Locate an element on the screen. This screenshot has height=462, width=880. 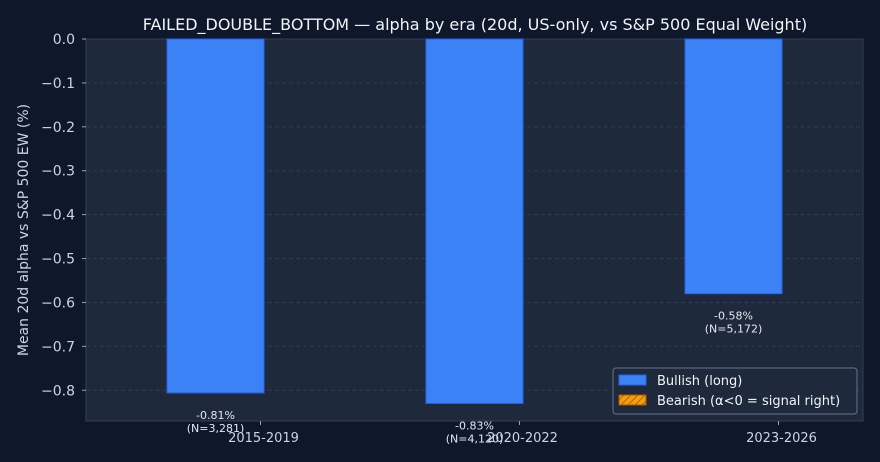
y-tick-label: 0.0 is located at coordinates (64, 40).